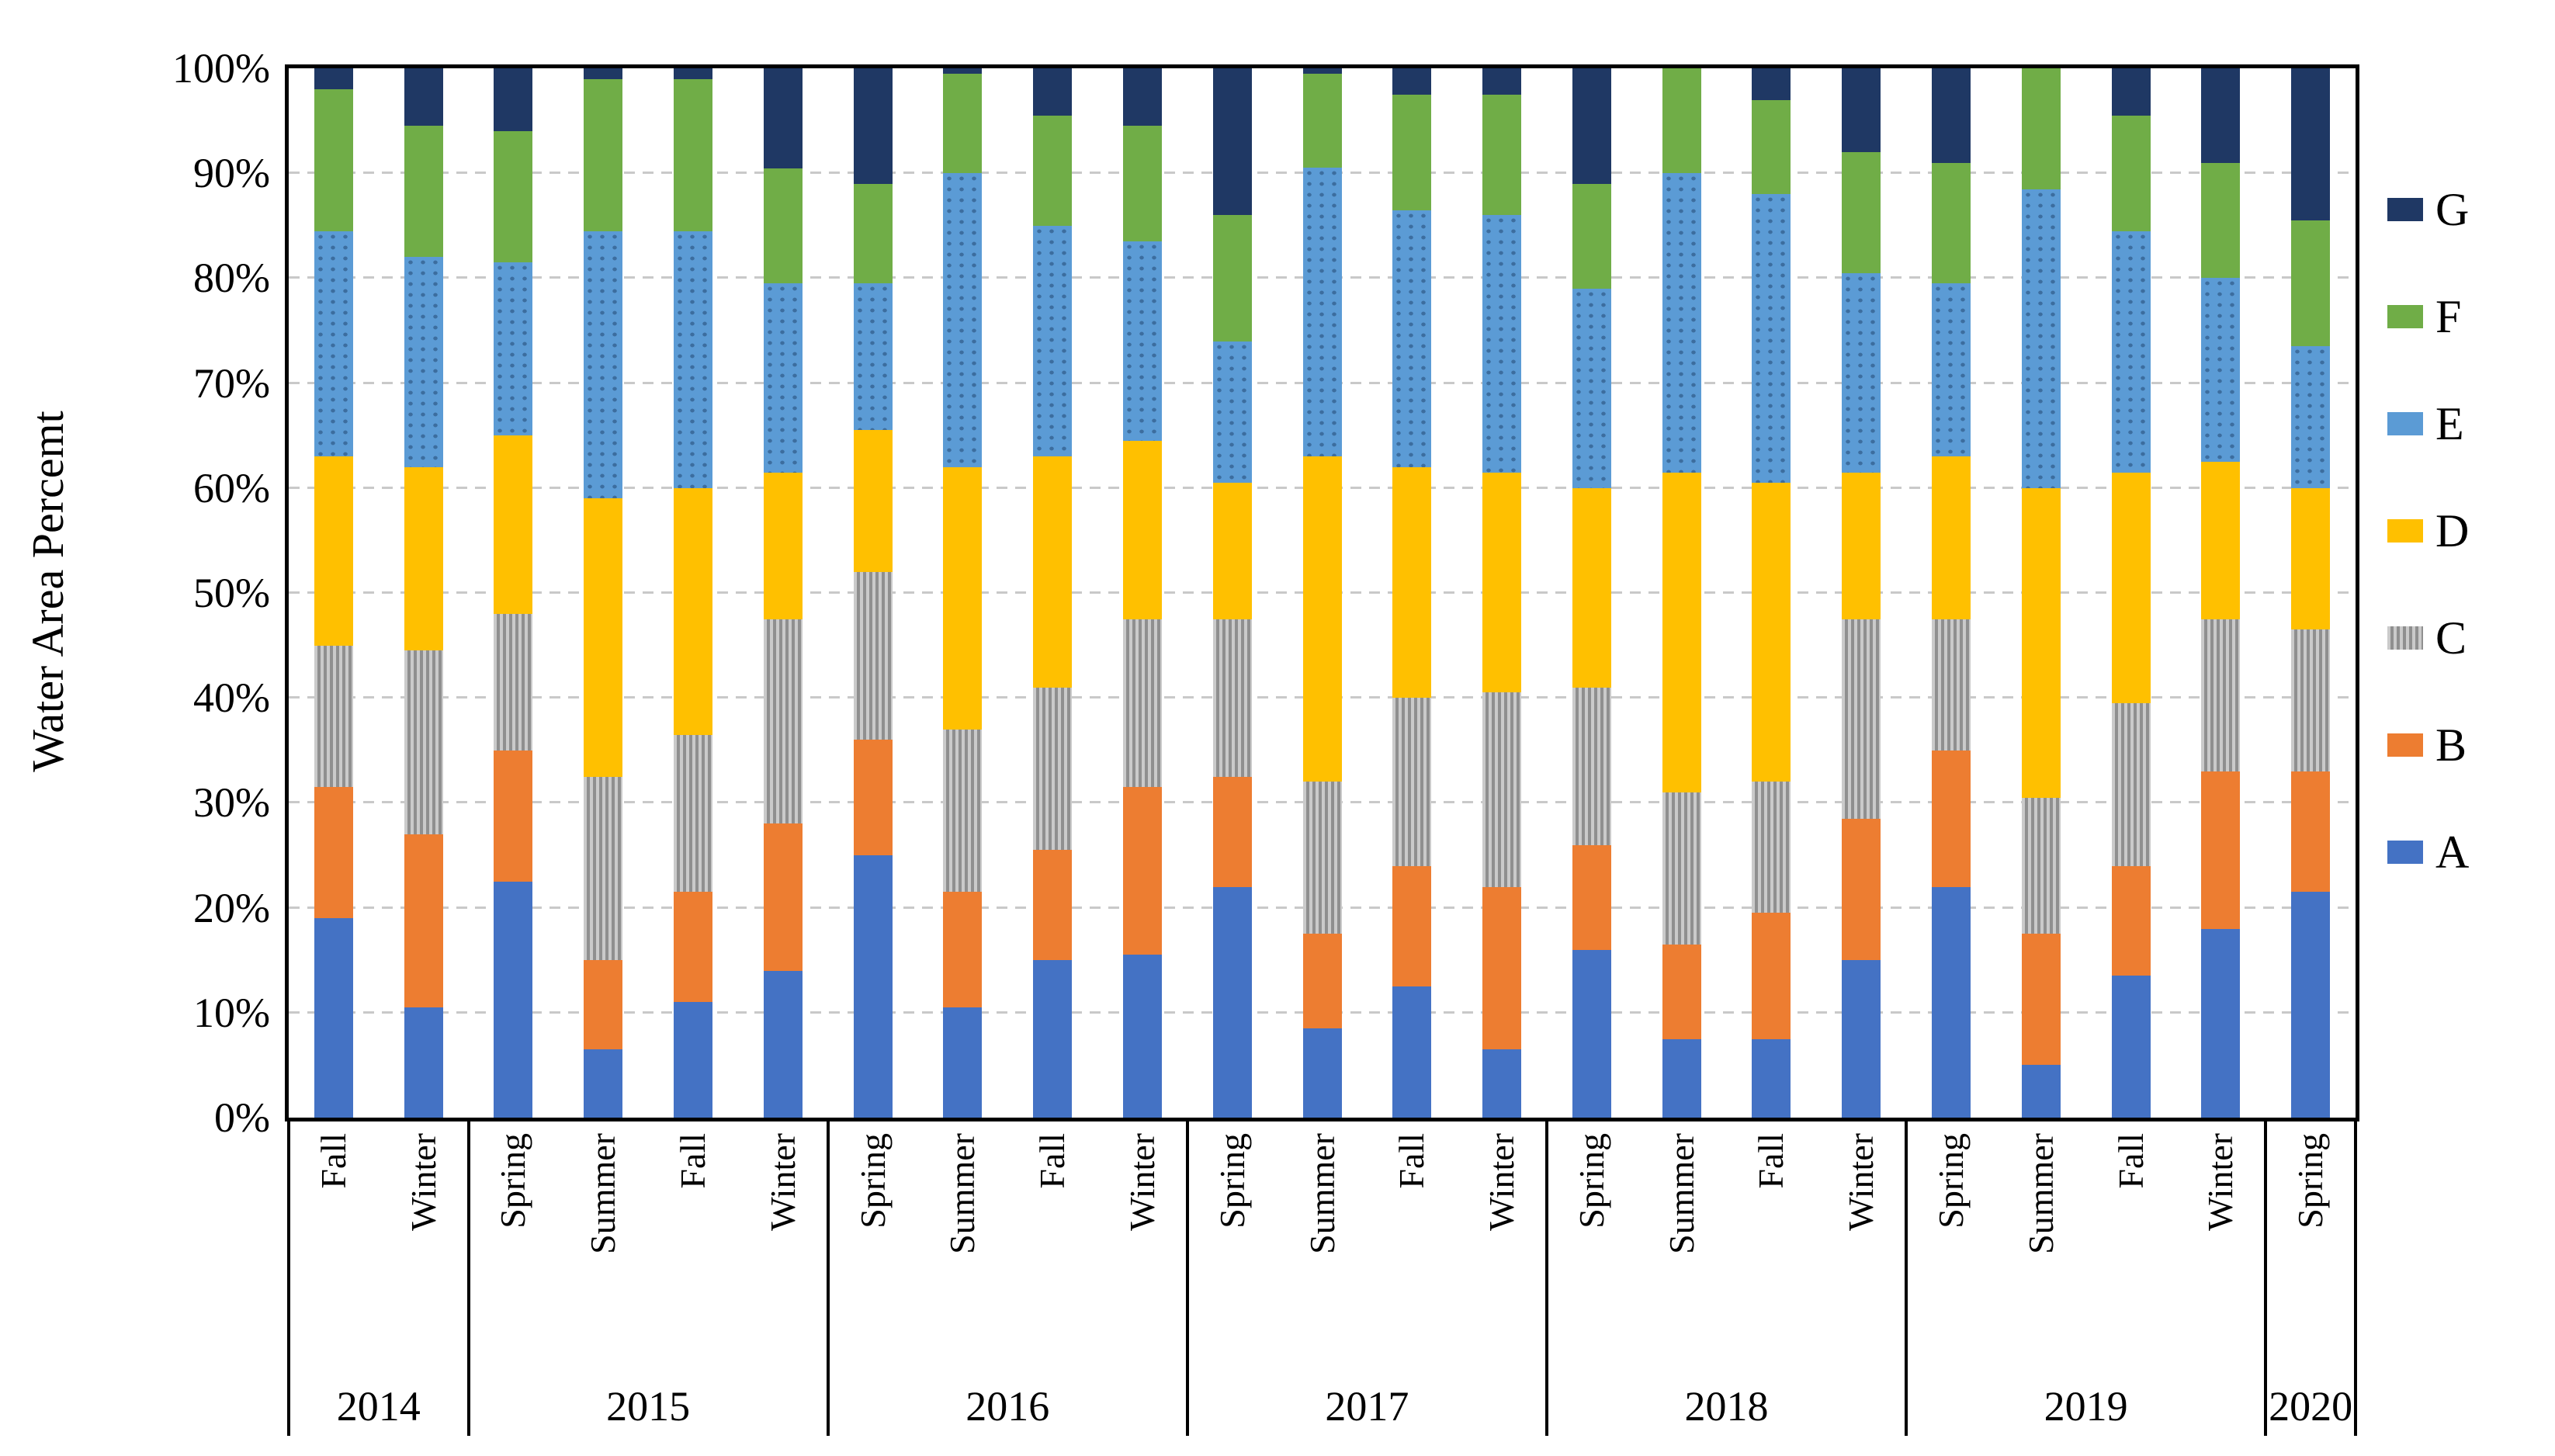 Image resolution: width=2555 pixels, height=1456 pixels. I want to click on legend-item-C: C, so click(2427, 638).